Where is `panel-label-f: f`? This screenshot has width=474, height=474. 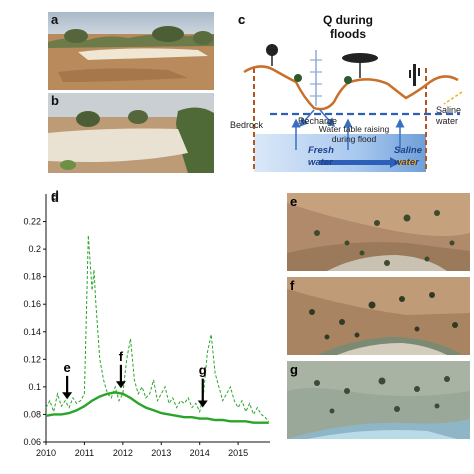
panel-label-f: f is located at coordinates (292, 285).